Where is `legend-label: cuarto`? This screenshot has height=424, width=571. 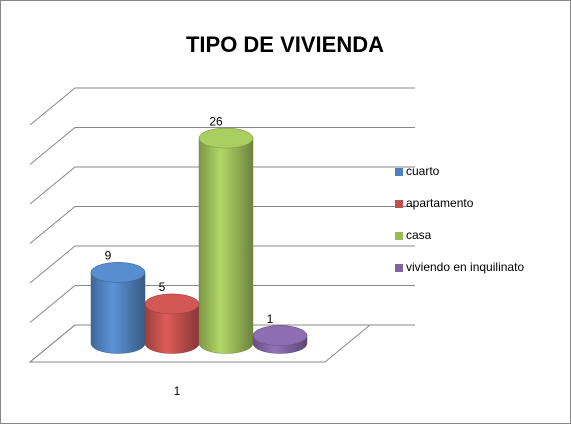 legend-label: cuarto is located at coordinates (423, 171).